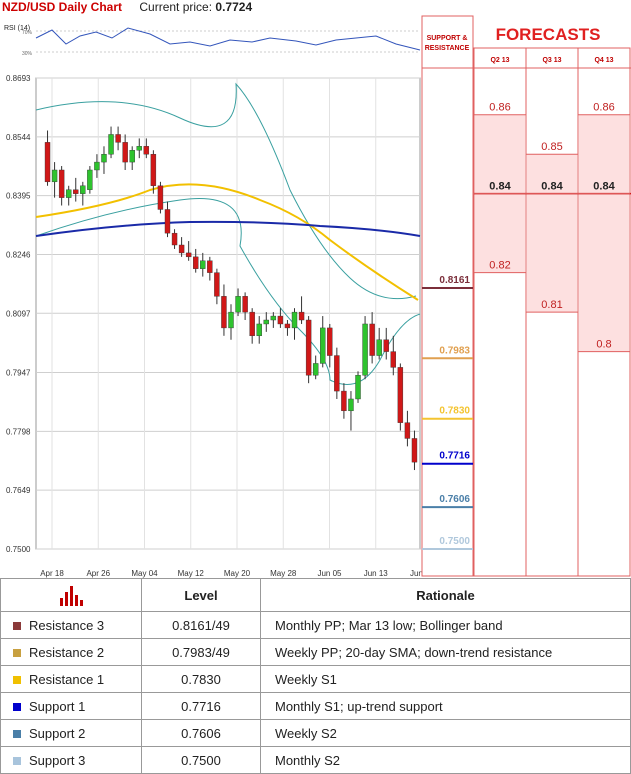 The width and height of the screenshot is (631, 774). What do you see at coordinates (237, 573) in the screenshot?
I see `x-tick-label: May 20` at bounding box center [237, 573].